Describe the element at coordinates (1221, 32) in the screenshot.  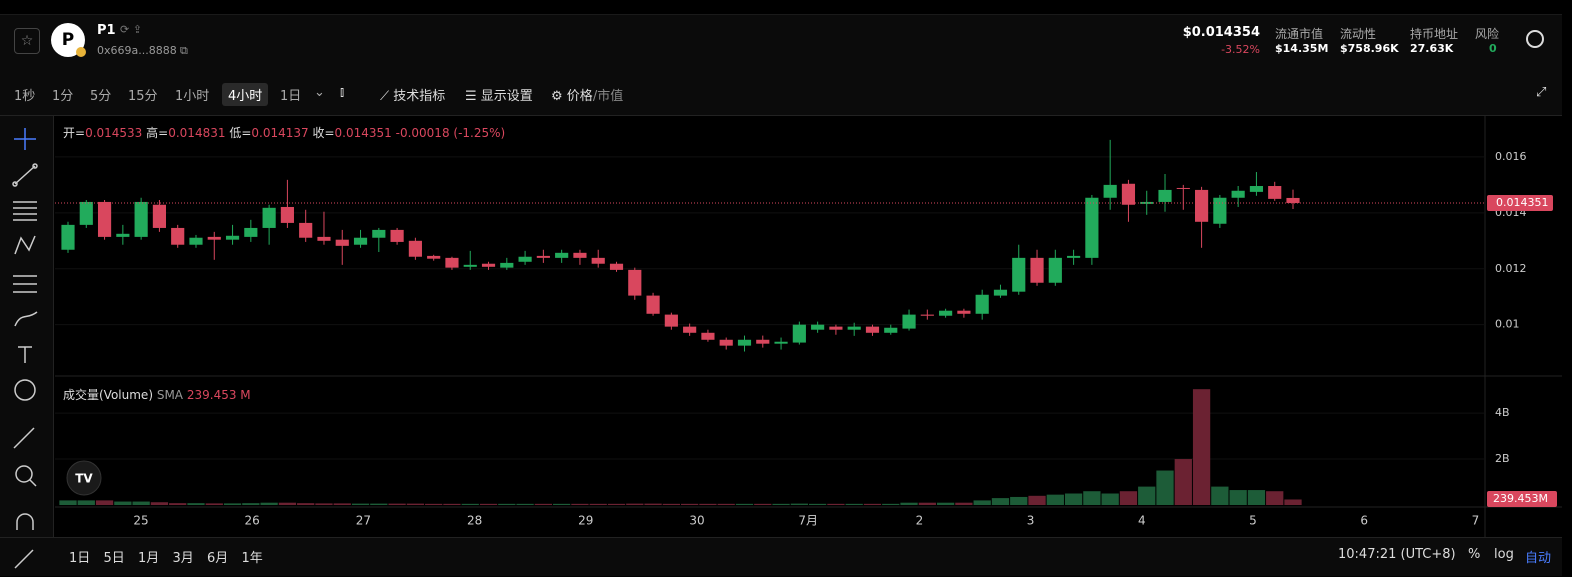
I see `current-price: $0.014354` at that location.